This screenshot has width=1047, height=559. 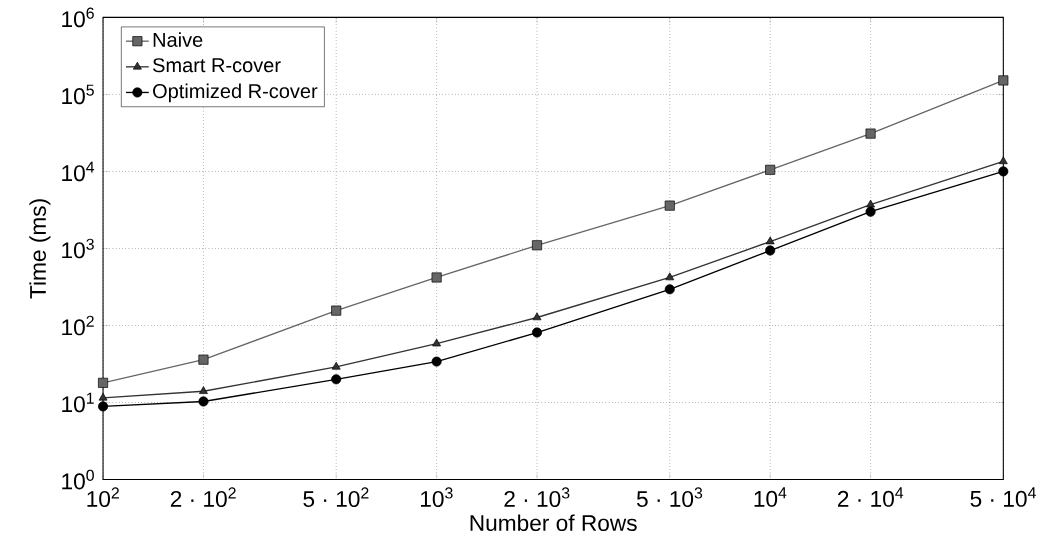 I want to click on x-tick-label: 2 · 10$^{2}$, so click(x=203, y=497).